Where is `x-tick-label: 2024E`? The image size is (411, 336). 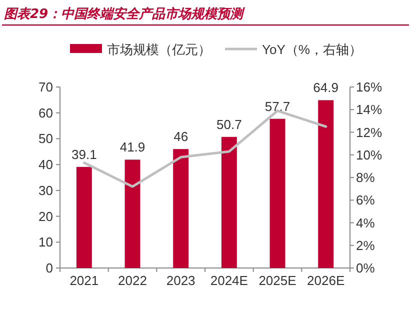
x-tick-label: 2024E is located at coordinates (229, 280).